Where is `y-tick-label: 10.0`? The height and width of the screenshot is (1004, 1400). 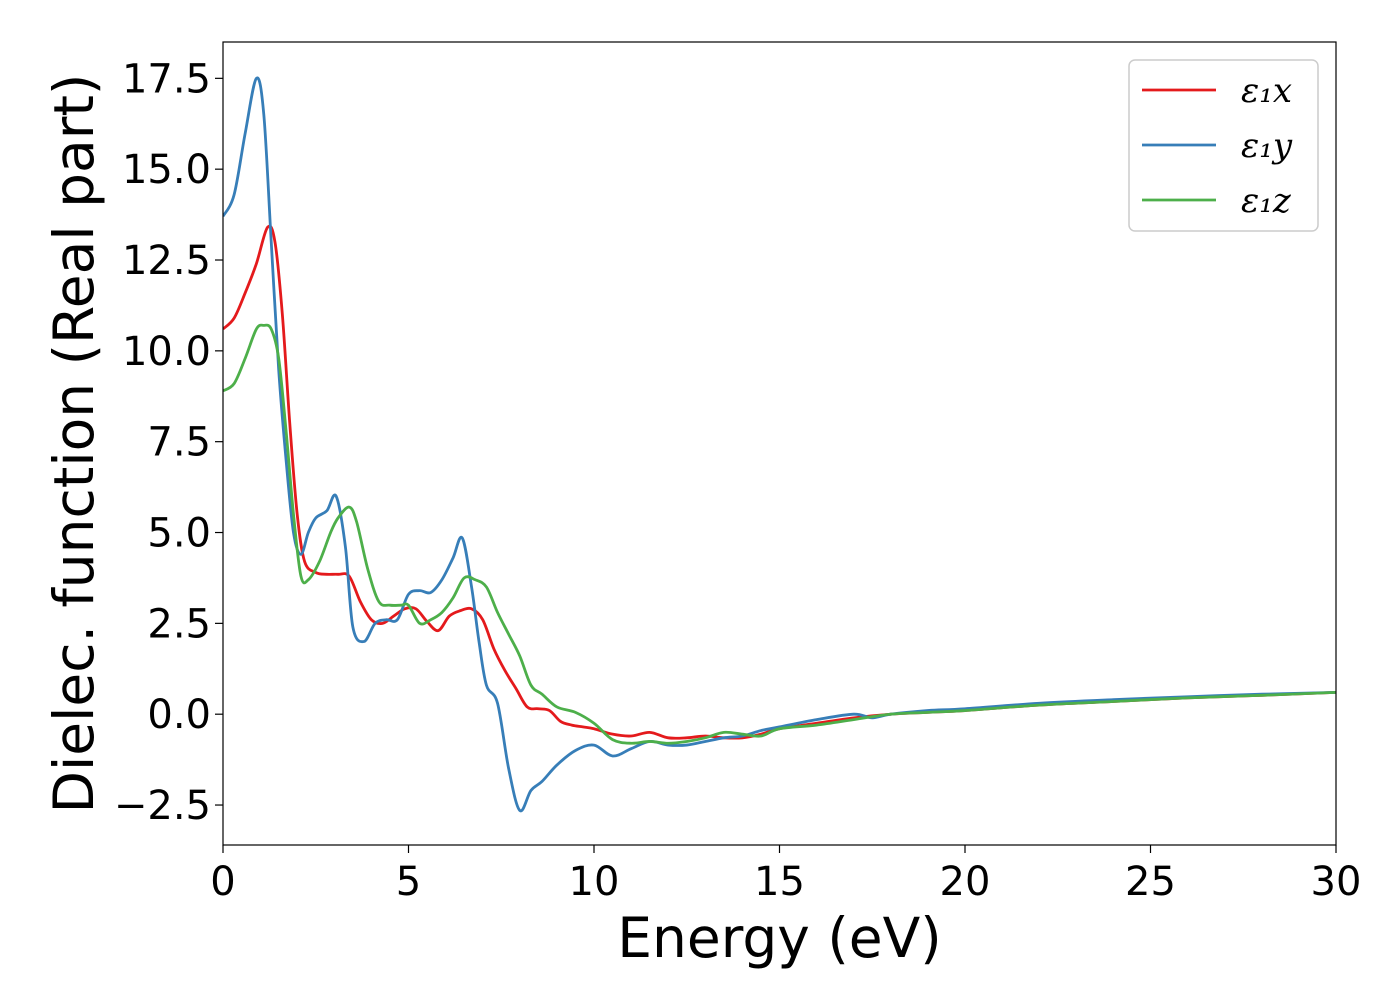
y-tick-label: 10.0 is located at coordinates (166, 352).